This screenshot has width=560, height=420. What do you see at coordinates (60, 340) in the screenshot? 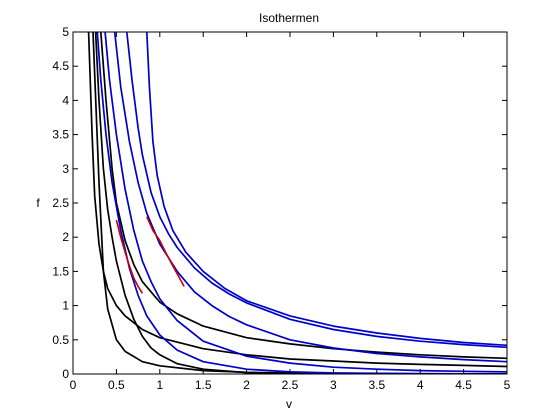
I see `y-tick-label: 0.5` at bounding box center [60, 340].